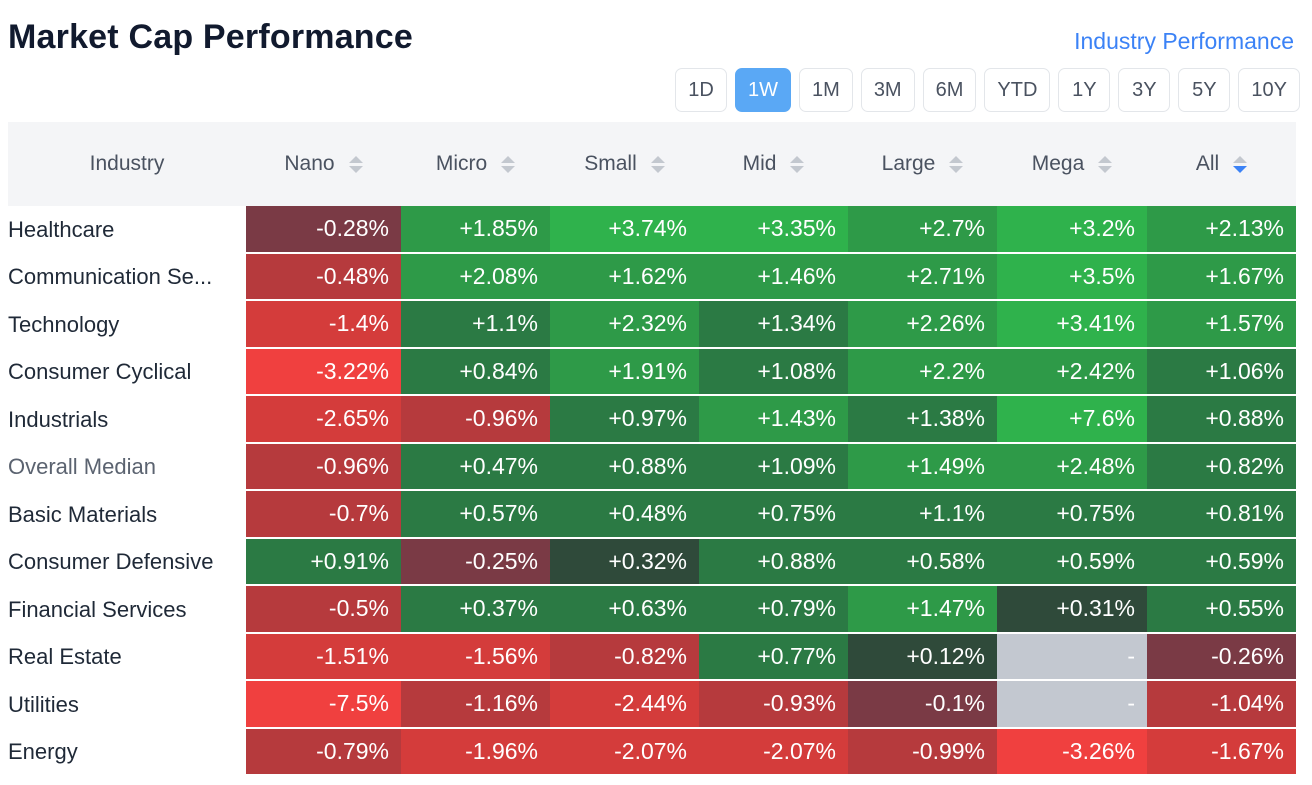 The height and width of the screenshot is (785, 1312). What do you see at coordinates (1204, 90) in the screenshot?
I see `period-button-5y: 5Y` at bounding box center [1204, 90].